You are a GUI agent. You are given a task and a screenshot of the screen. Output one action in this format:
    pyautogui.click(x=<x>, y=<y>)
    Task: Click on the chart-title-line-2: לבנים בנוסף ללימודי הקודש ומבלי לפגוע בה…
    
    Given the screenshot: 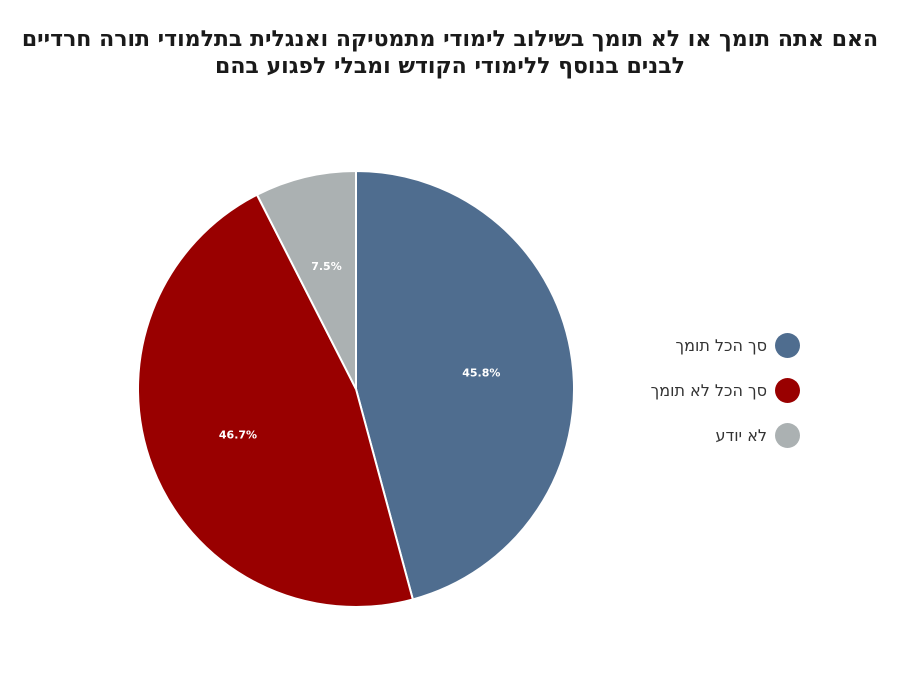 What is the action you would take?
    pyautogui.click(x=450, y=66)
    